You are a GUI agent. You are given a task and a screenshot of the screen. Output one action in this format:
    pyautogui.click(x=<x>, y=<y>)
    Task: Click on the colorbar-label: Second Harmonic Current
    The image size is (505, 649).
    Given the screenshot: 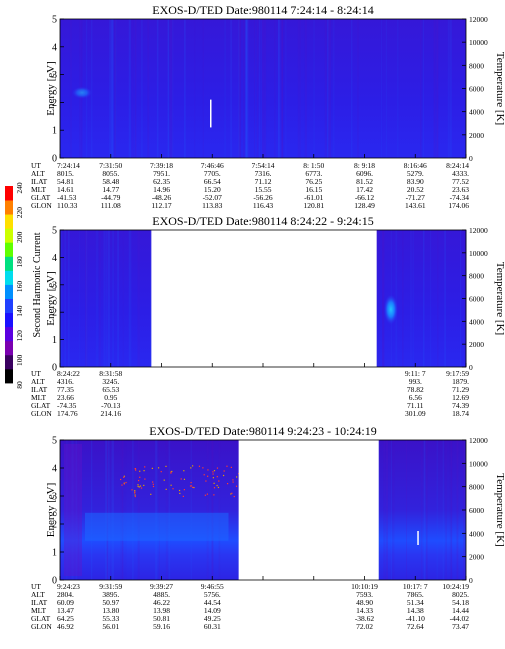 What is the action you would take?
    pyautogui.click(x=37, y=284)
    